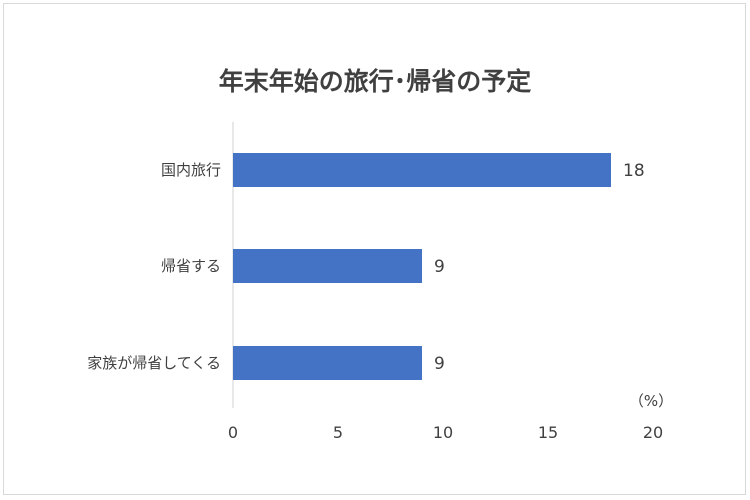  I want to click on data-label-1: 18, so click(634, 171).